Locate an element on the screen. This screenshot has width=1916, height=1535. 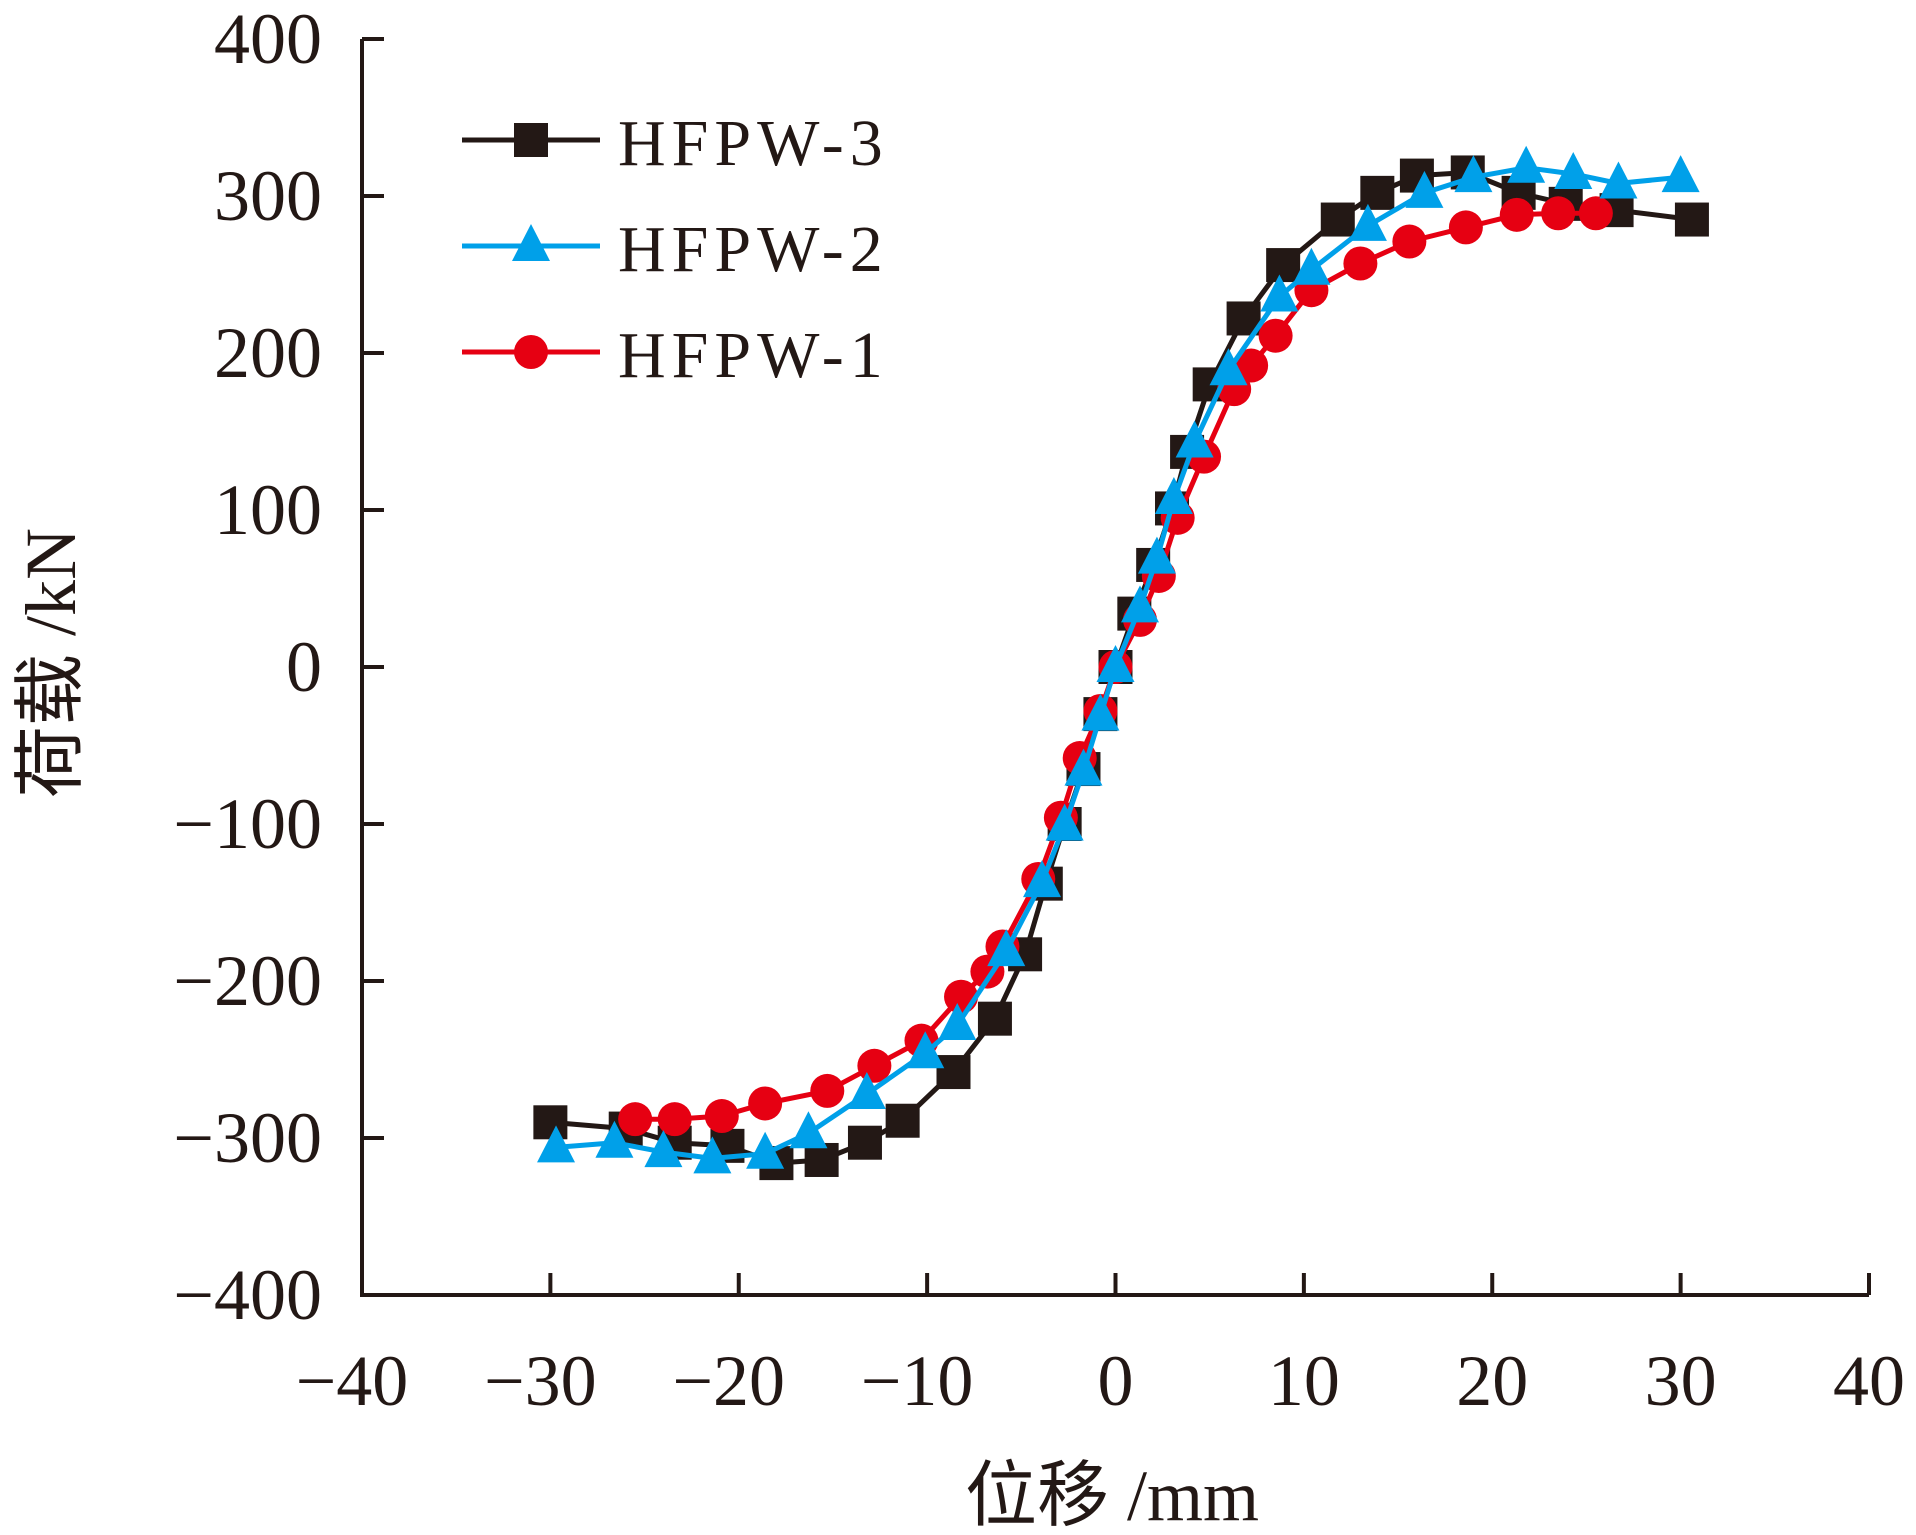
legend-label: HFPW-2 is located at coordinates (753, 249).